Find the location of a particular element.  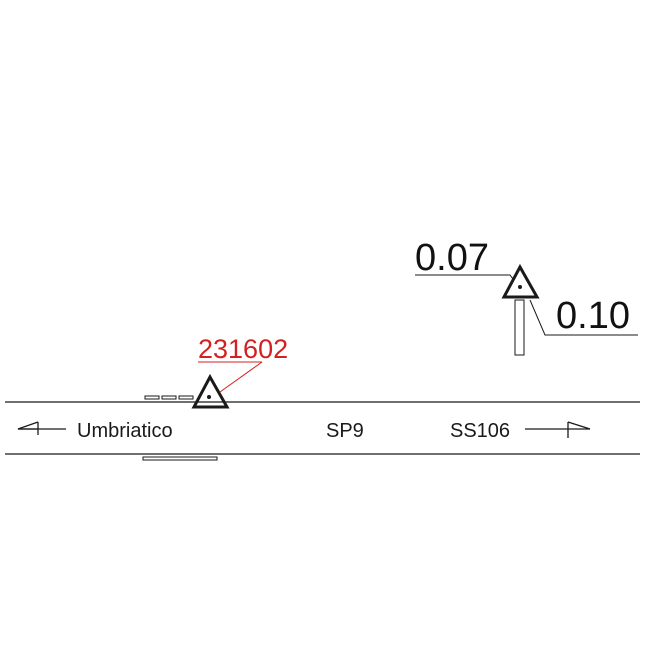

arrow-right-icon is located at coordinates (558, 429).